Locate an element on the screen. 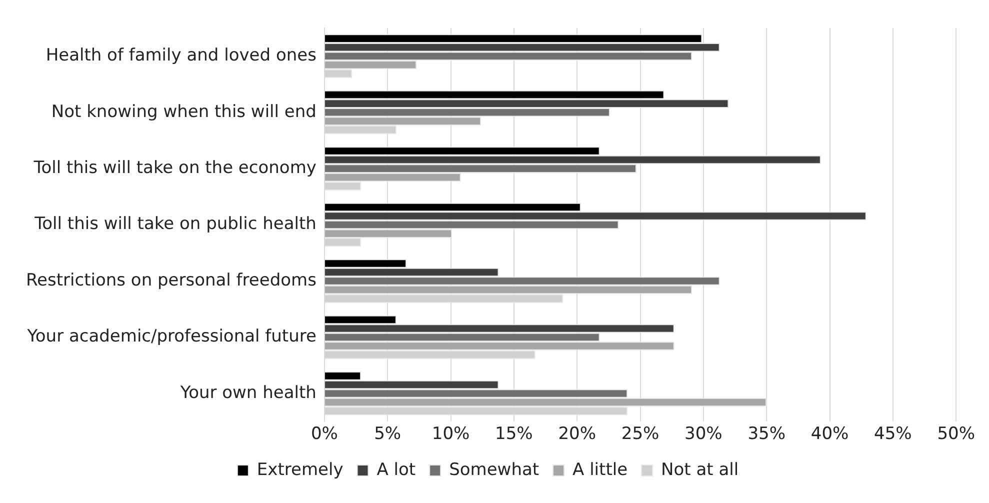  y-tick-label: Restrictions on personal freedoms is located at coordinates (171, 280).